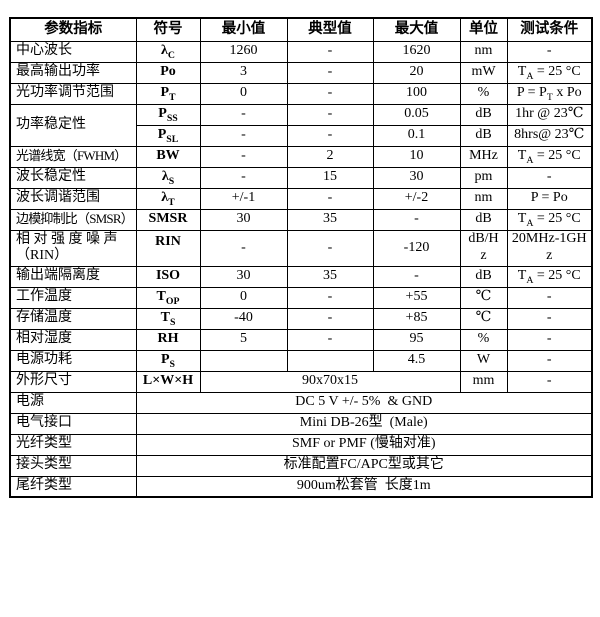  I want to click on max-cell: 4.5, so click(416, 360).